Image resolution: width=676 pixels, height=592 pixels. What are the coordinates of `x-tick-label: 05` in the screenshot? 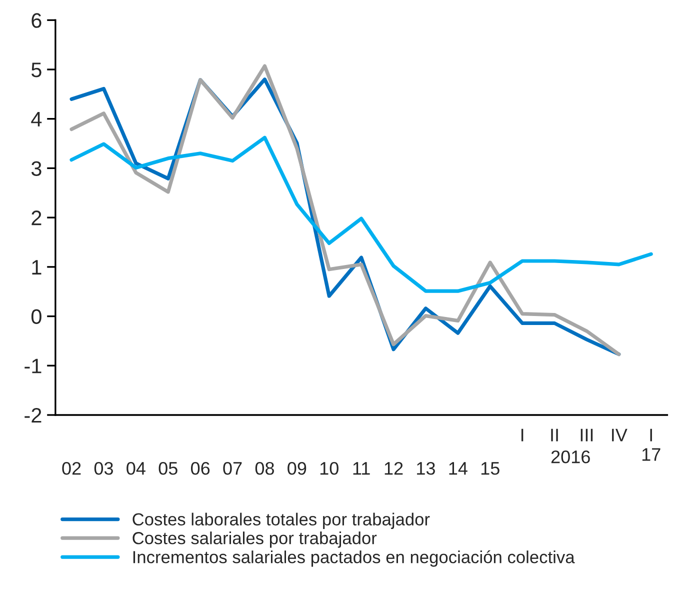 It's located at (168, 468).